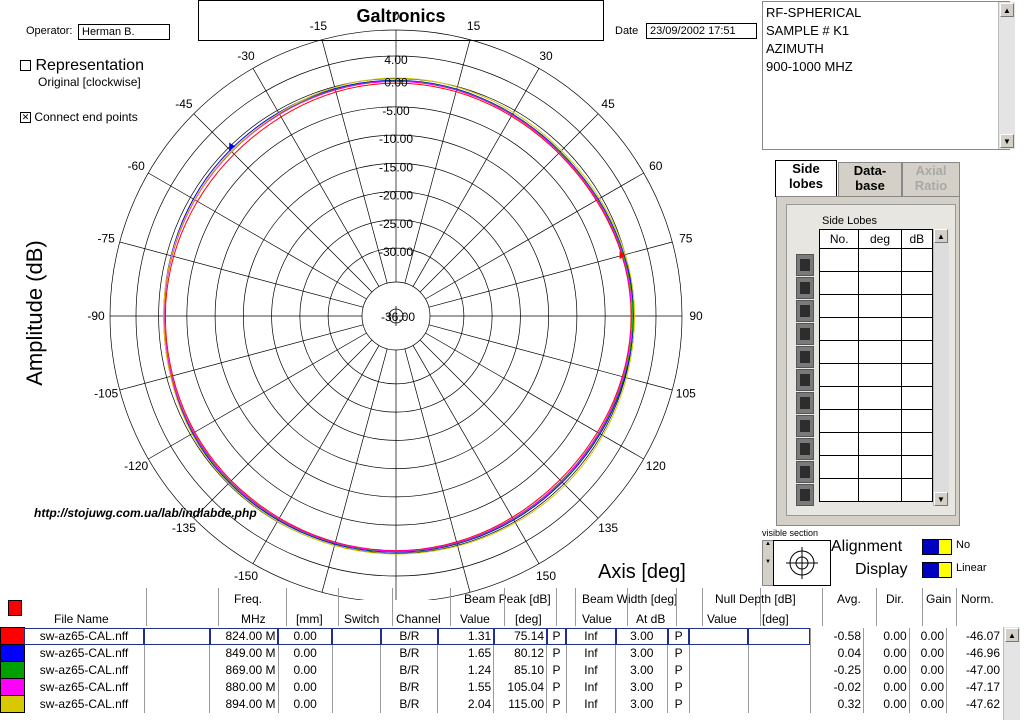 The image size is (1030, 720). Describe the element at coordinates (941, 367) in the screenshot. I see `side-lobes-scrollbar: ▲ ▼` at that location.